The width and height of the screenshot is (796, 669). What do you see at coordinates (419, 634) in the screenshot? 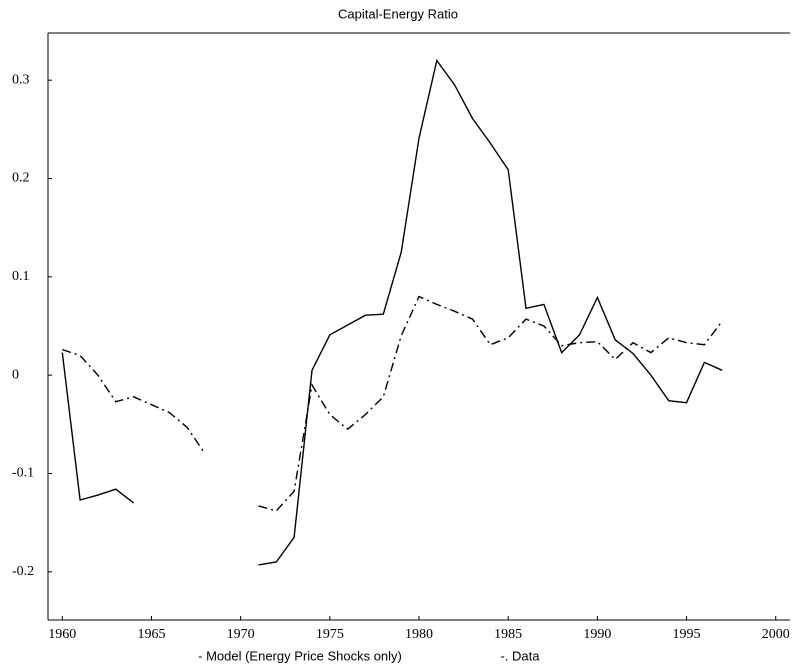
I see `x-tick-label: 1980` at bounding box center [419, 634].